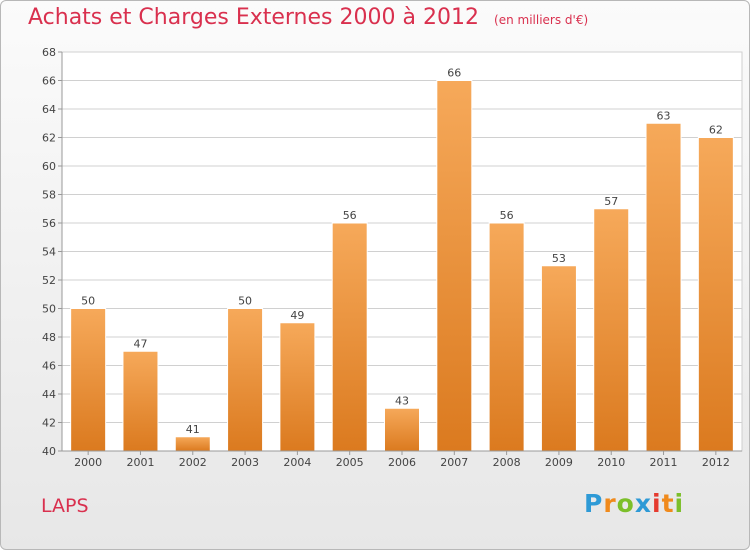 The image size is (750, 550). I want to click on bar-2011, so click(663, 287).